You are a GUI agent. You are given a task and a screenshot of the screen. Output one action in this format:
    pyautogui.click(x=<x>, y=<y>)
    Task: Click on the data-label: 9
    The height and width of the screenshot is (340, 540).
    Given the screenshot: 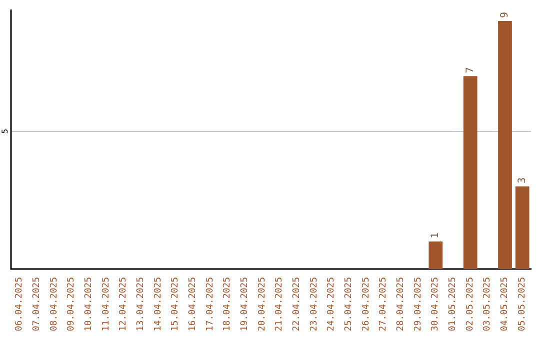 What is the action you would take?
    pyautogui.click(x=505, y=15)
    